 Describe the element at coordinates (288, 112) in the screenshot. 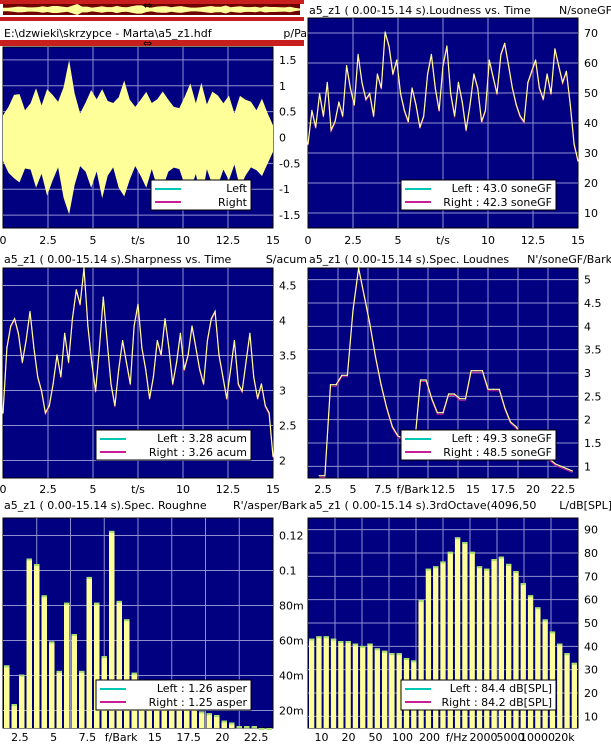

I see `y-tick-label: 0.5` at that location.